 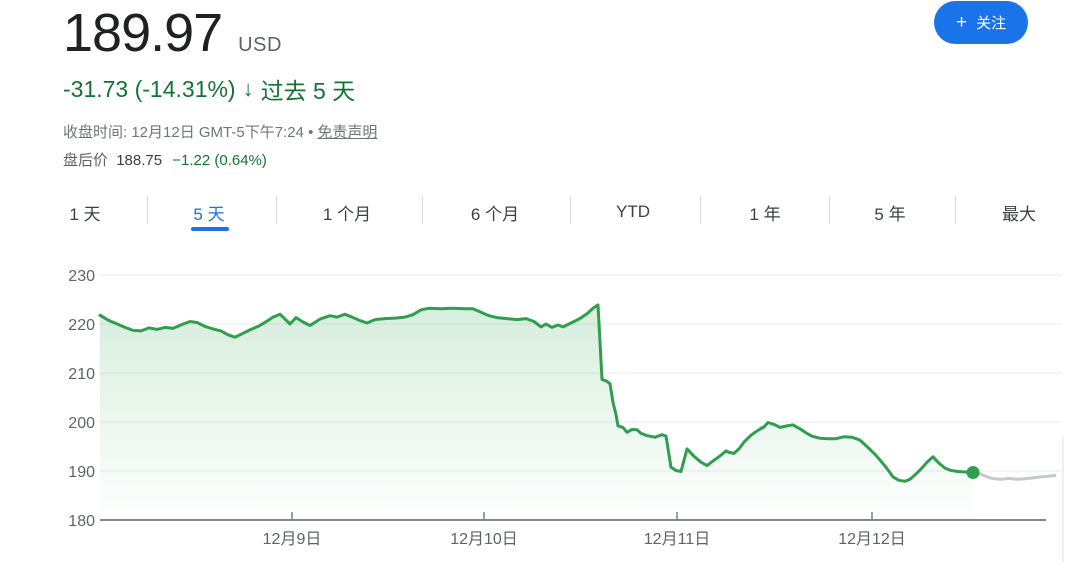 What do you see at coordinates (165, 159) in the screenshot?
I see `after-hours-row: 盘后价 188.75 −1.22 (0.64%)` at bounding box center [165, 159].